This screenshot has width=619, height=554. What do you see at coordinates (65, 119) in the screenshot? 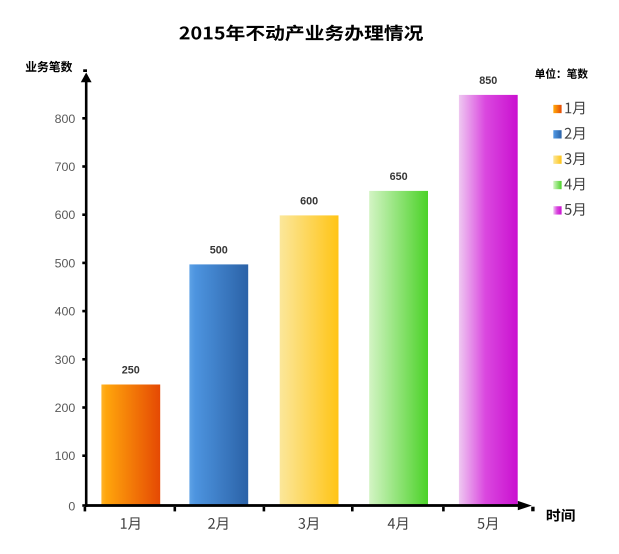
I see `svg-text: 800` at bounding box center [65, 119].